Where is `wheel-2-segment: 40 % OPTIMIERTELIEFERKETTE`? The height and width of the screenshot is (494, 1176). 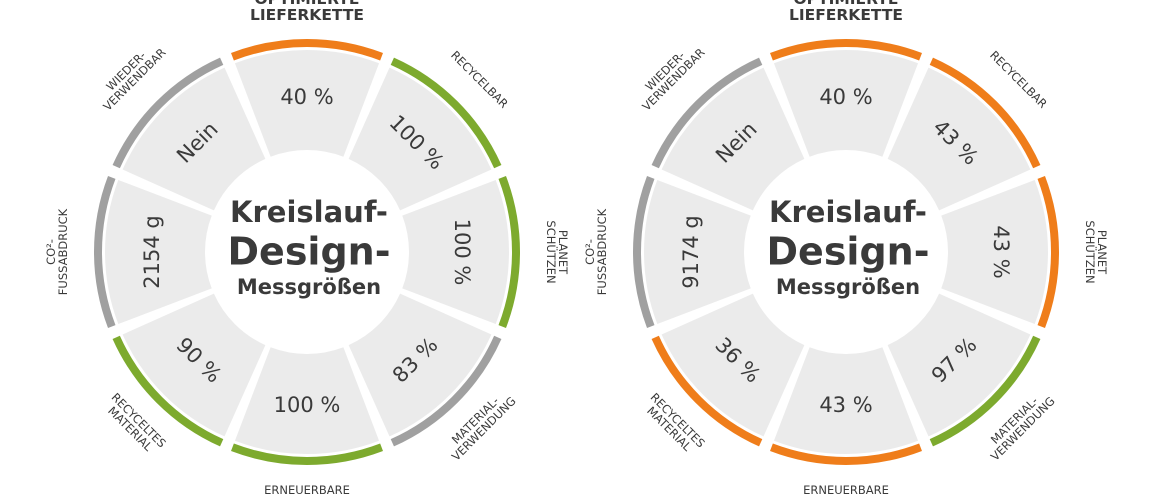
wheel-2-segment: 40 % OPTIMIERTELIEFERKETTE is located at coordinates (846, 78).